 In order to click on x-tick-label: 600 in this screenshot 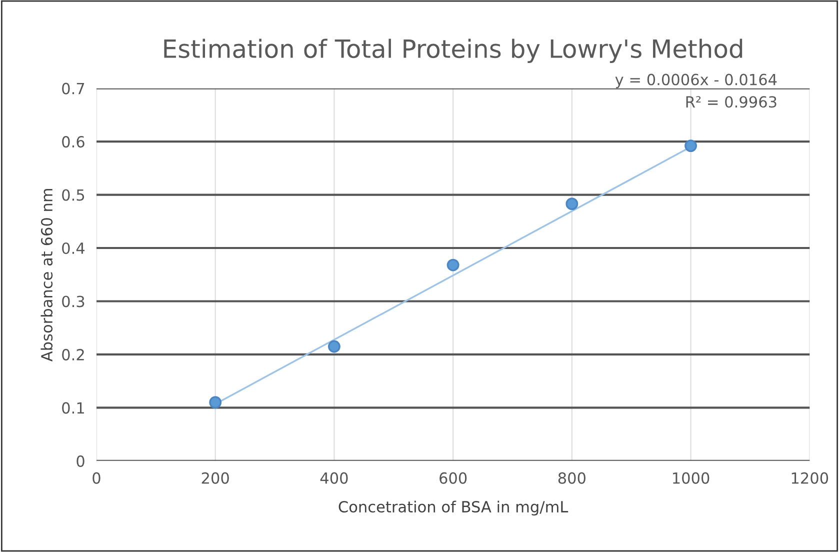, I will do `click(453, 478)`.